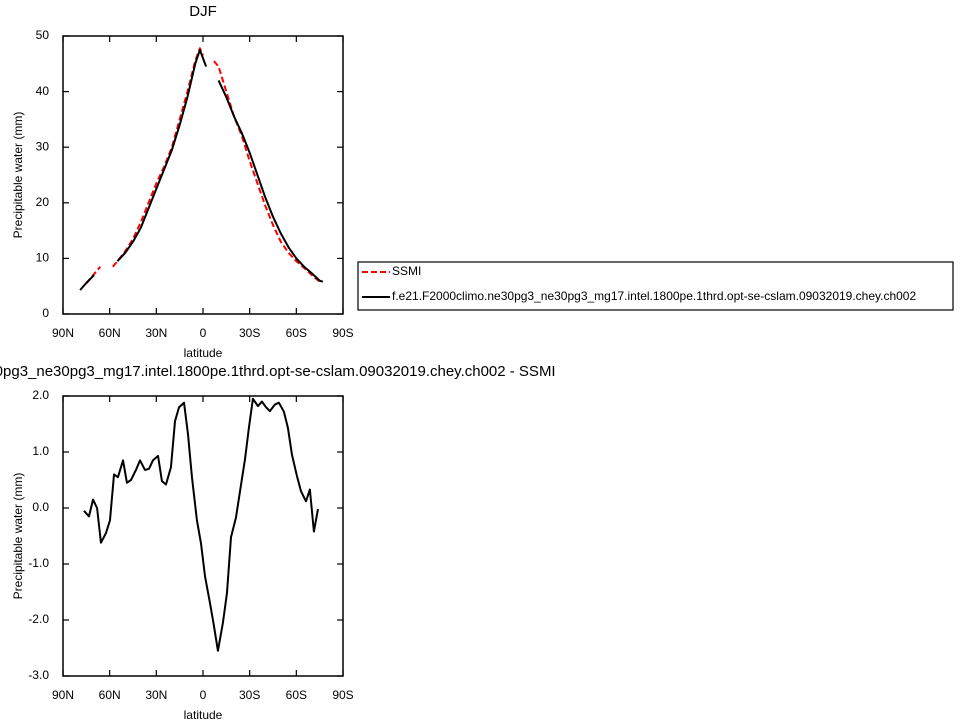  Describe the element at coordinates (43, 91) in the screenshot. I see `y-tick-label: 40` at that location.